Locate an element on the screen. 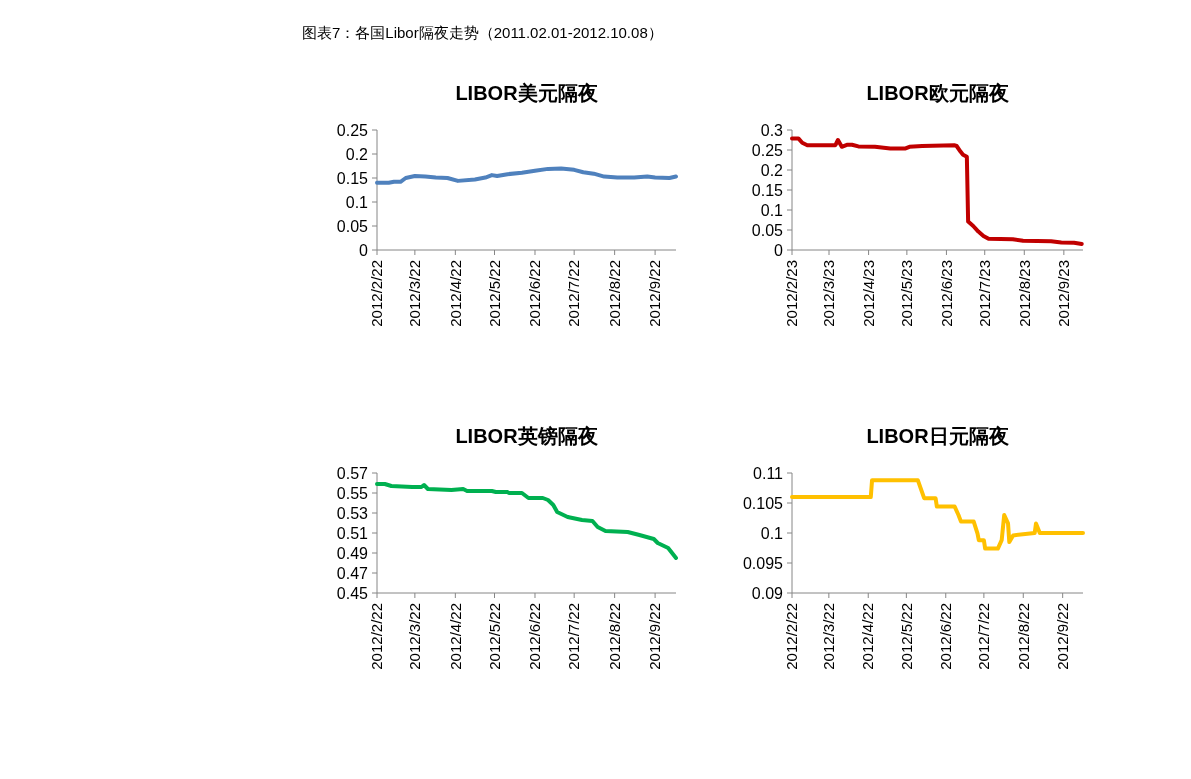 Image resolution: width=1191 pixels, height=779 pixels. y-tick-label: 0.095 is located at coordinates (763, 563).